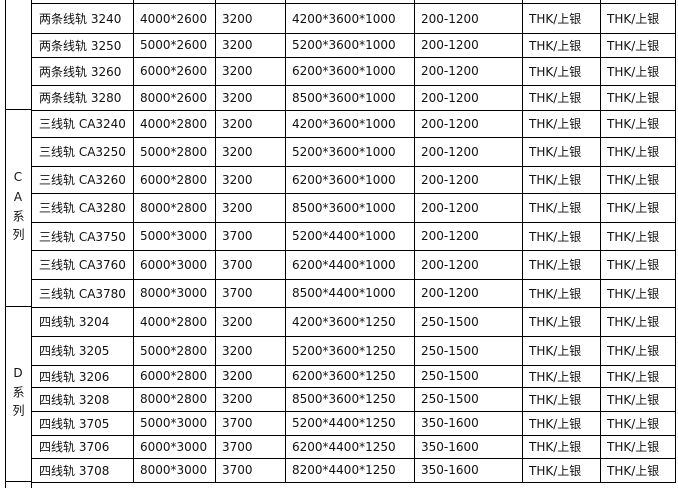 The image size is (678, 488). What do you see at coordinates (350, 351) in the screenshot?
I see `cell-dimensions: 5200*3600*1250` at bounding box center [350, 351].